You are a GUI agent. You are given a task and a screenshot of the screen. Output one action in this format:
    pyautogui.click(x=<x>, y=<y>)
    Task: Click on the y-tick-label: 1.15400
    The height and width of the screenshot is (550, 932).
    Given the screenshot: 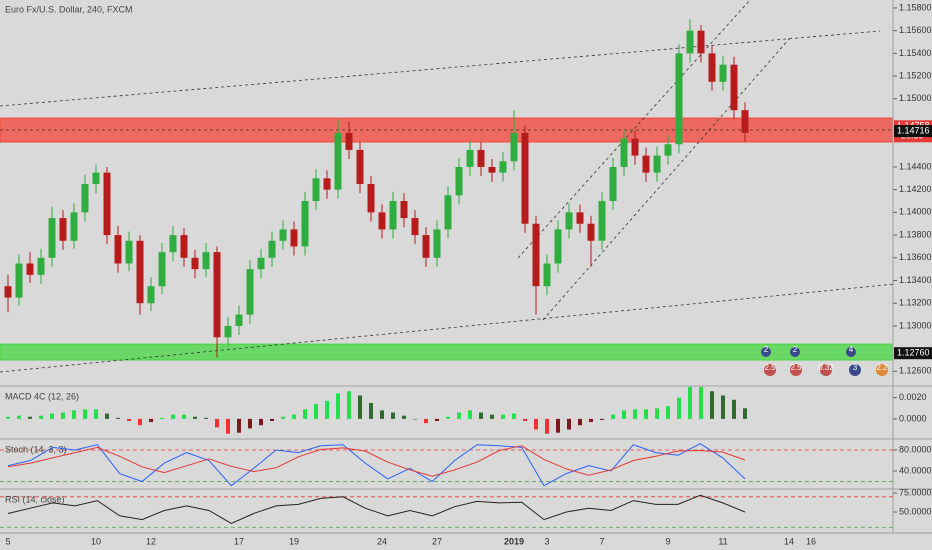 What is the action you would take?
    pyautogui.click(x=915, y=53)
    